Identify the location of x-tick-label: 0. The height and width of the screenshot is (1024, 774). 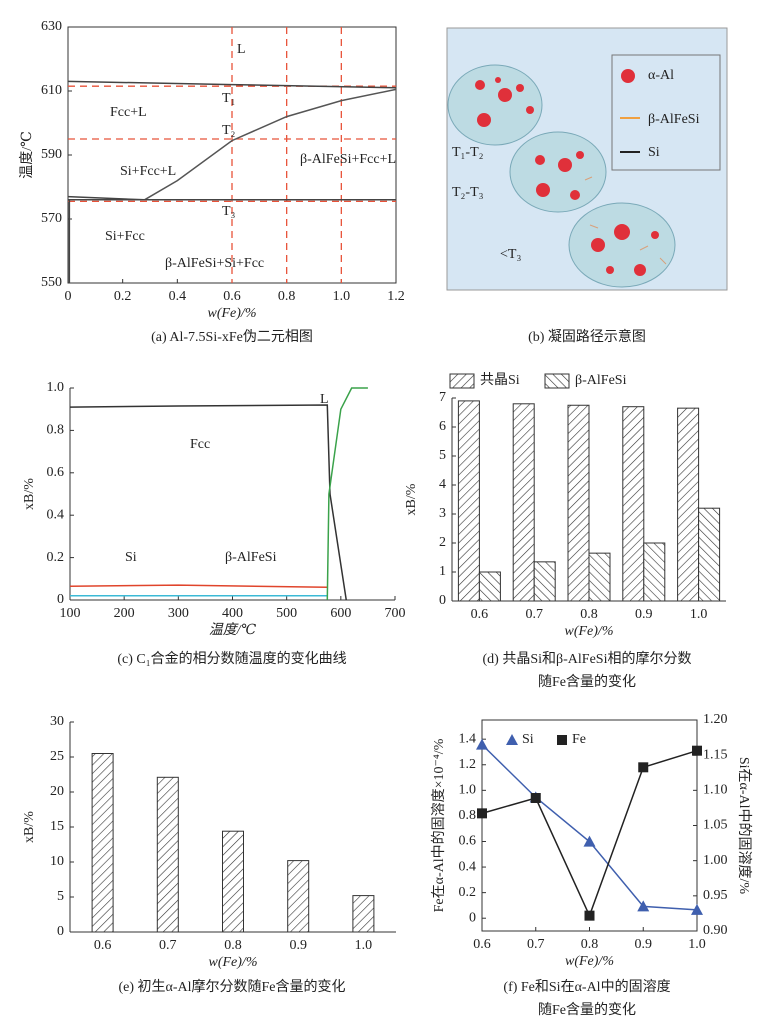
(68, 296).